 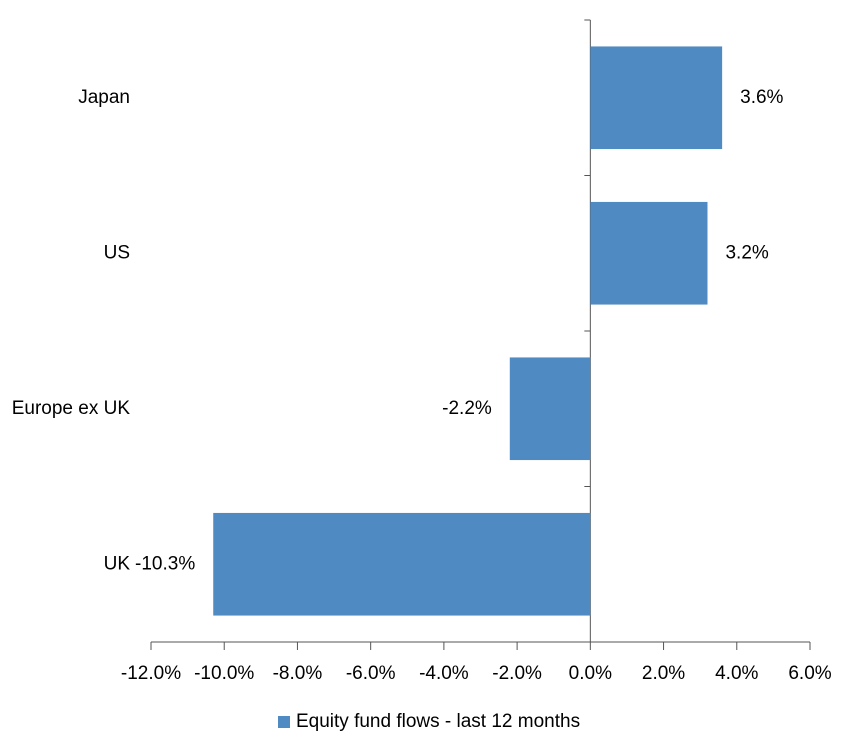 I want to click on value-label: -2.2%, so click(x=467, y=408).